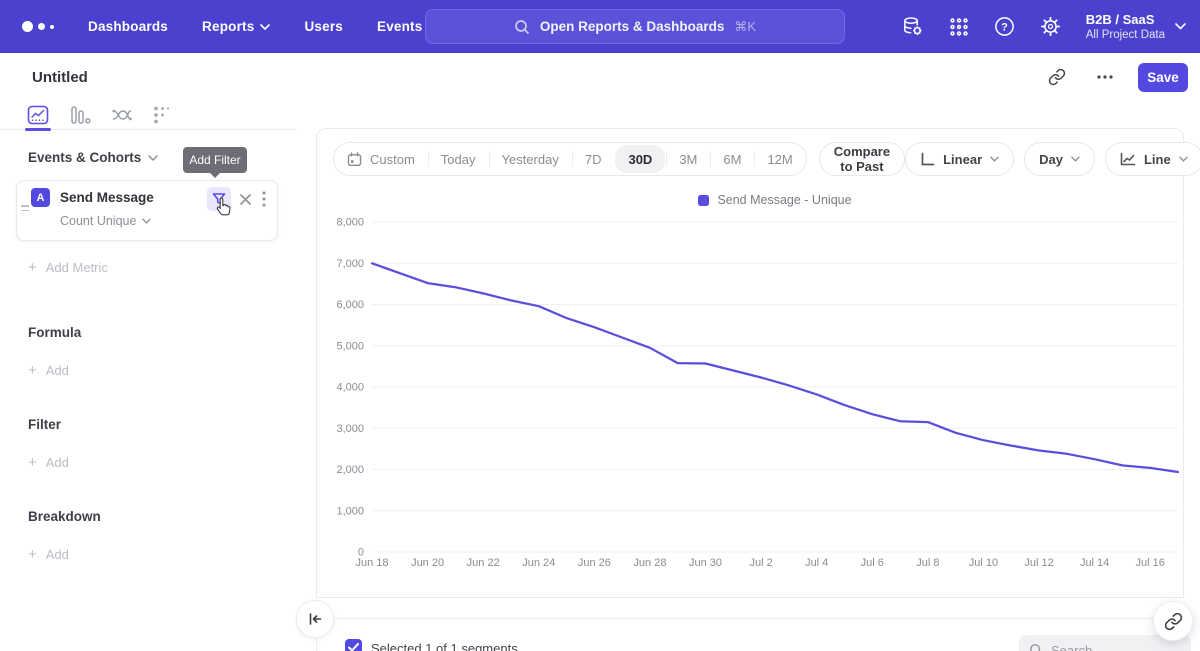 The width and height of the screenshot is (1200, 651). I want to click on x-tick-label: Jul 14, so click(1094, 563).